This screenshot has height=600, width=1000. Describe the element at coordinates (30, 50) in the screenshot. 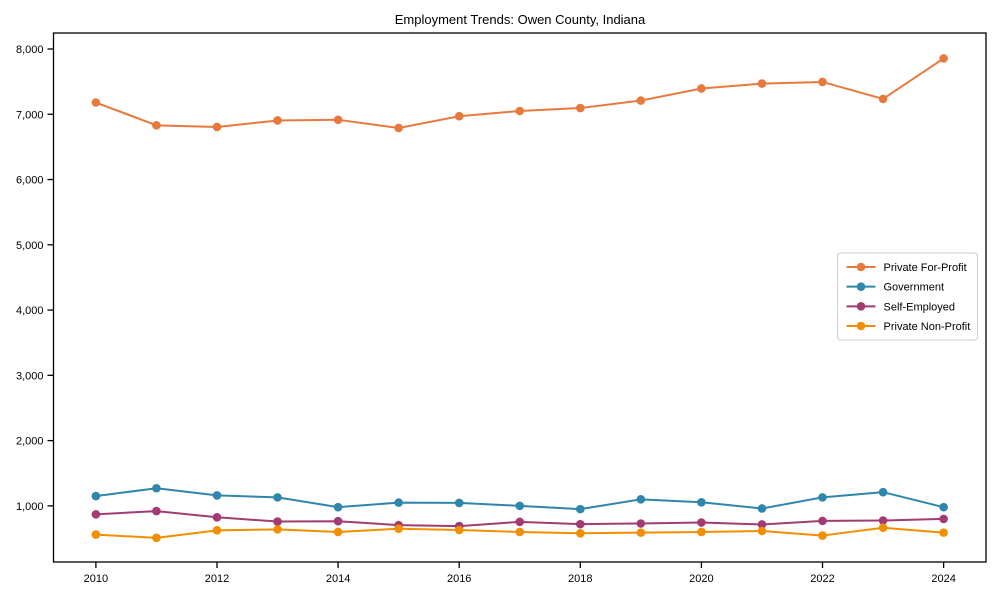

I see `y-tick-label: 8,000` at that location.